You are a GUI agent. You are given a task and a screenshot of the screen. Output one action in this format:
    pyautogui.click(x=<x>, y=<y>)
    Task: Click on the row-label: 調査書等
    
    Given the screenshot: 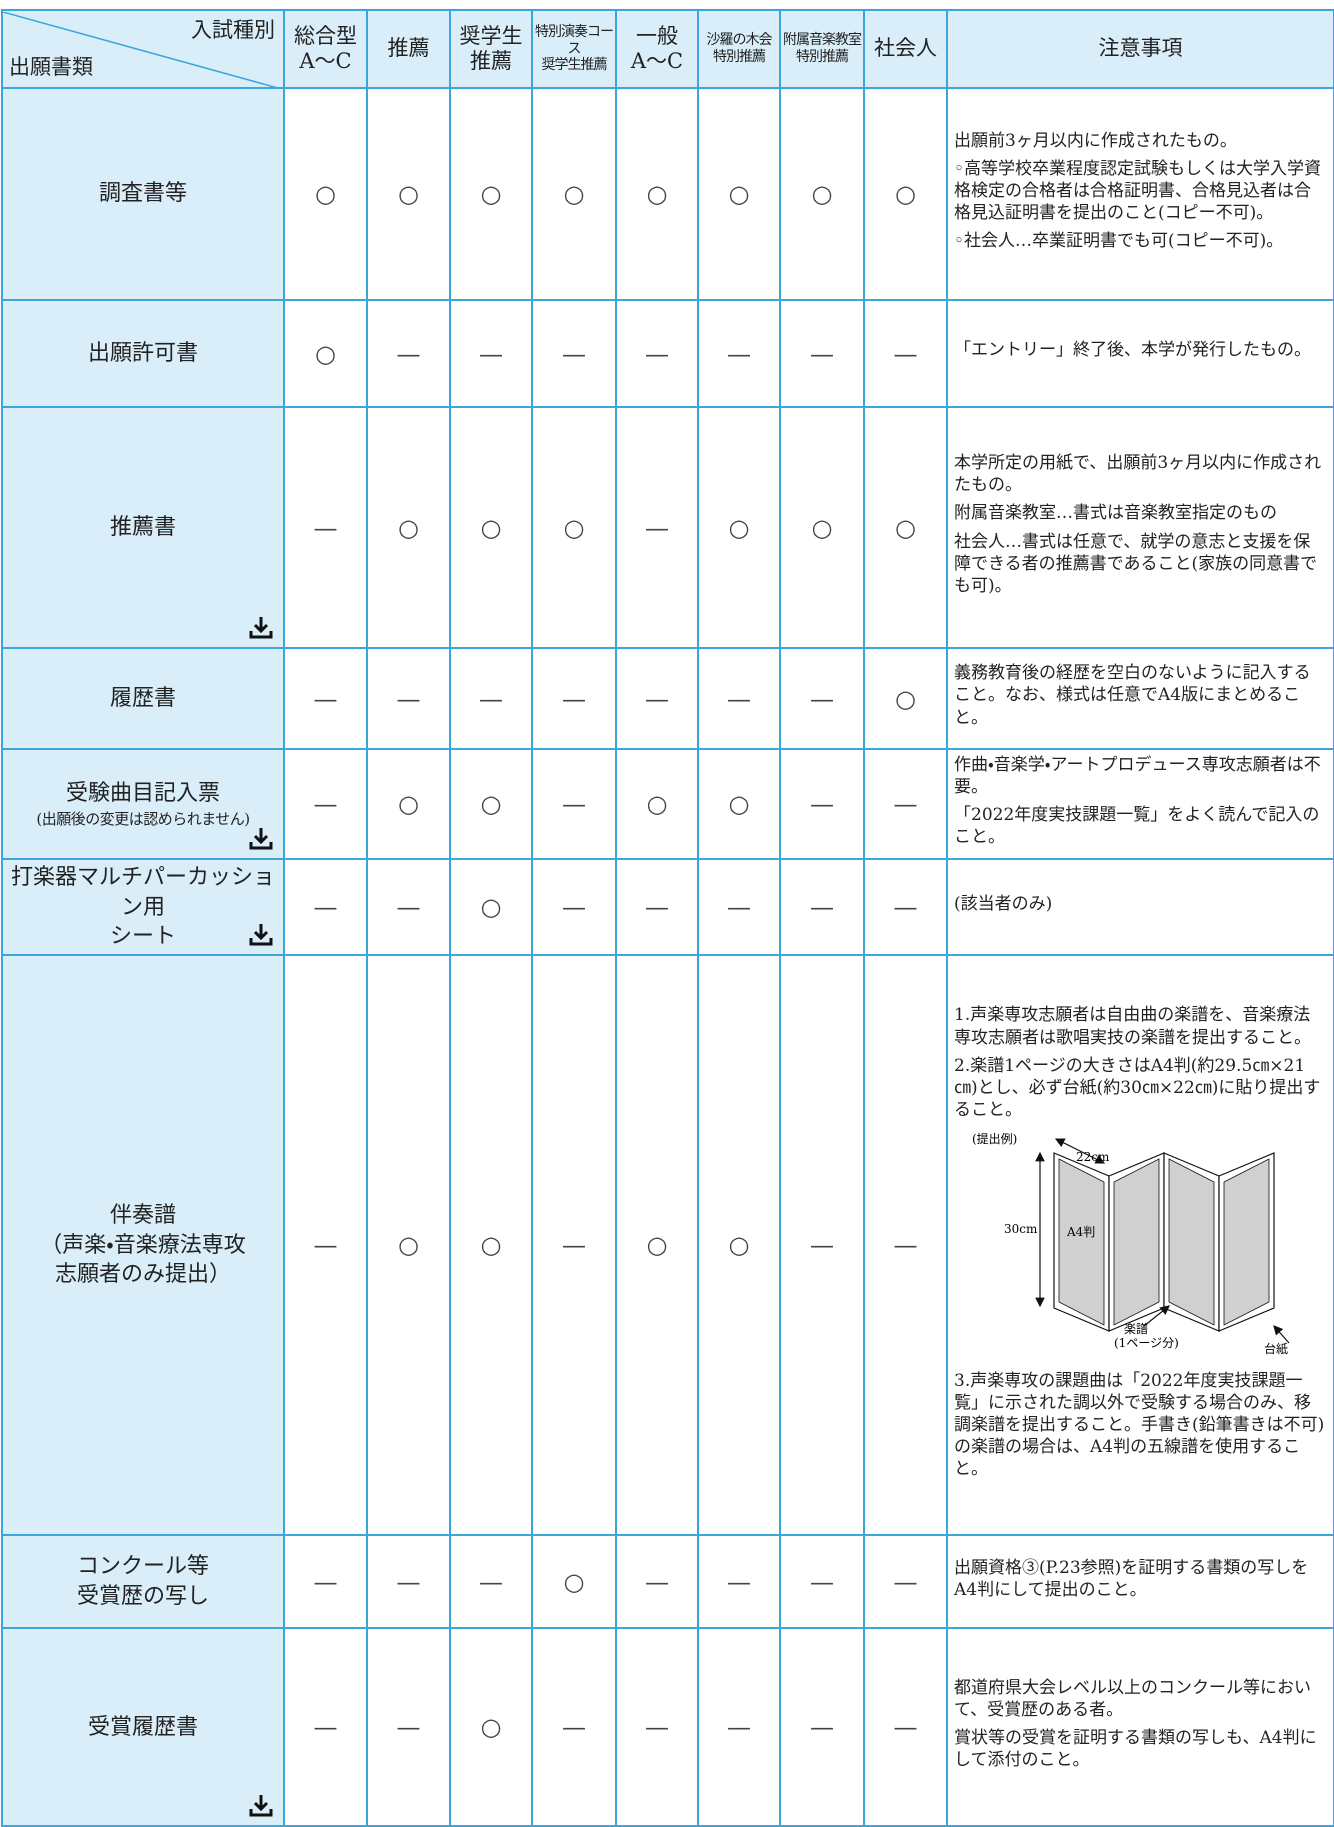 What is the action you would take?
    pyautogui.click(x=143, y=194)
    